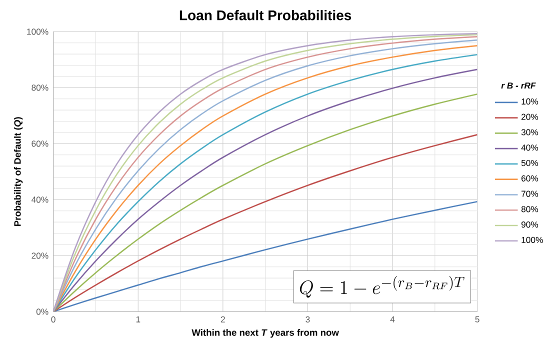 This screenshot has height=349, width=550. I want to click on annotation: $Q = 1 - e^{-(r_B - r_{RF})T}$, so click(382, 287).